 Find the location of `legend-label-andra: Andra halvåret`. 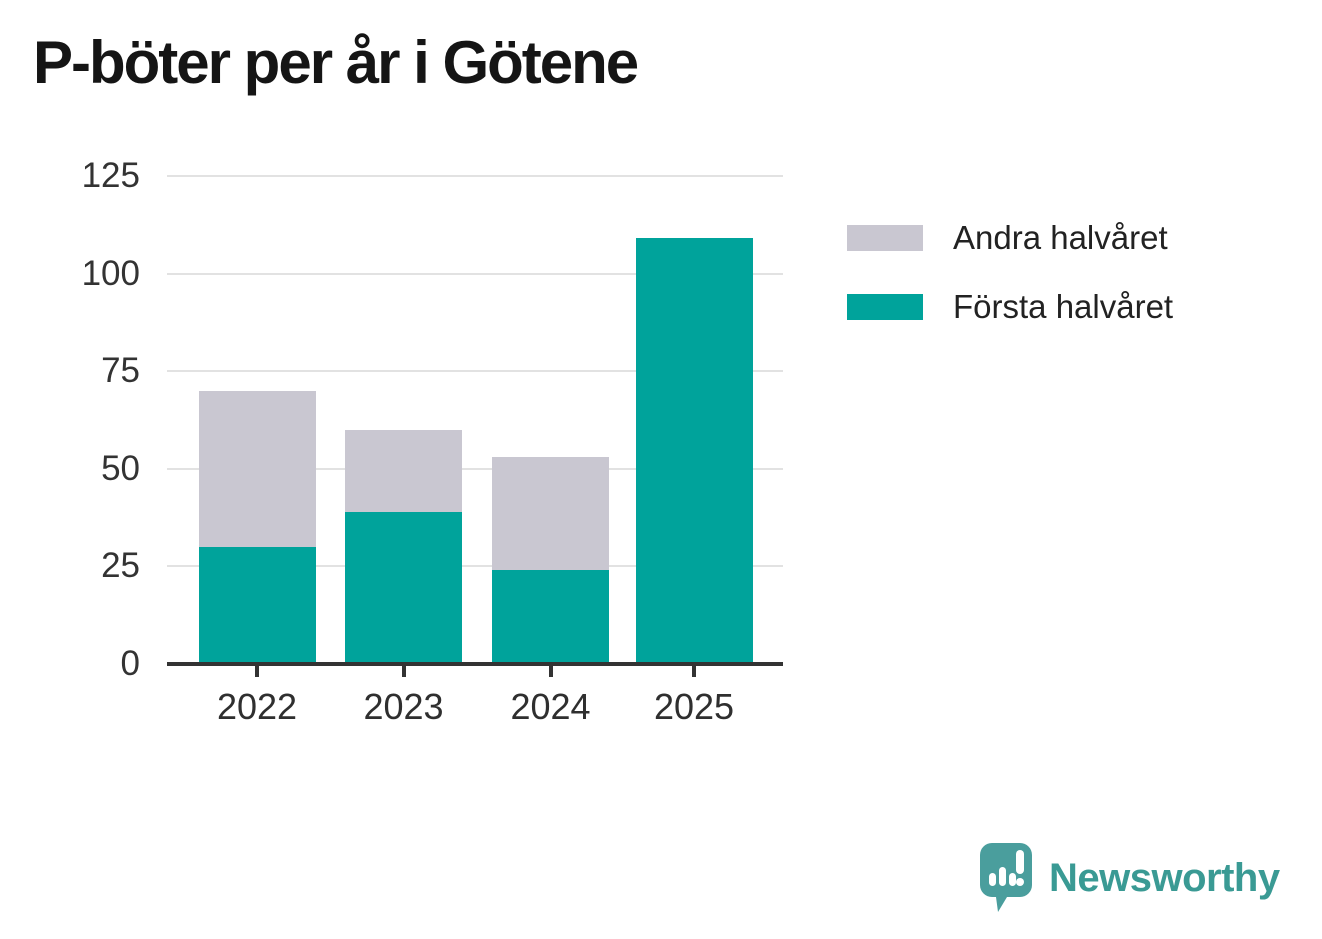

legend-label-andra: Andra halvåret is located at coordinates (1060, 237).